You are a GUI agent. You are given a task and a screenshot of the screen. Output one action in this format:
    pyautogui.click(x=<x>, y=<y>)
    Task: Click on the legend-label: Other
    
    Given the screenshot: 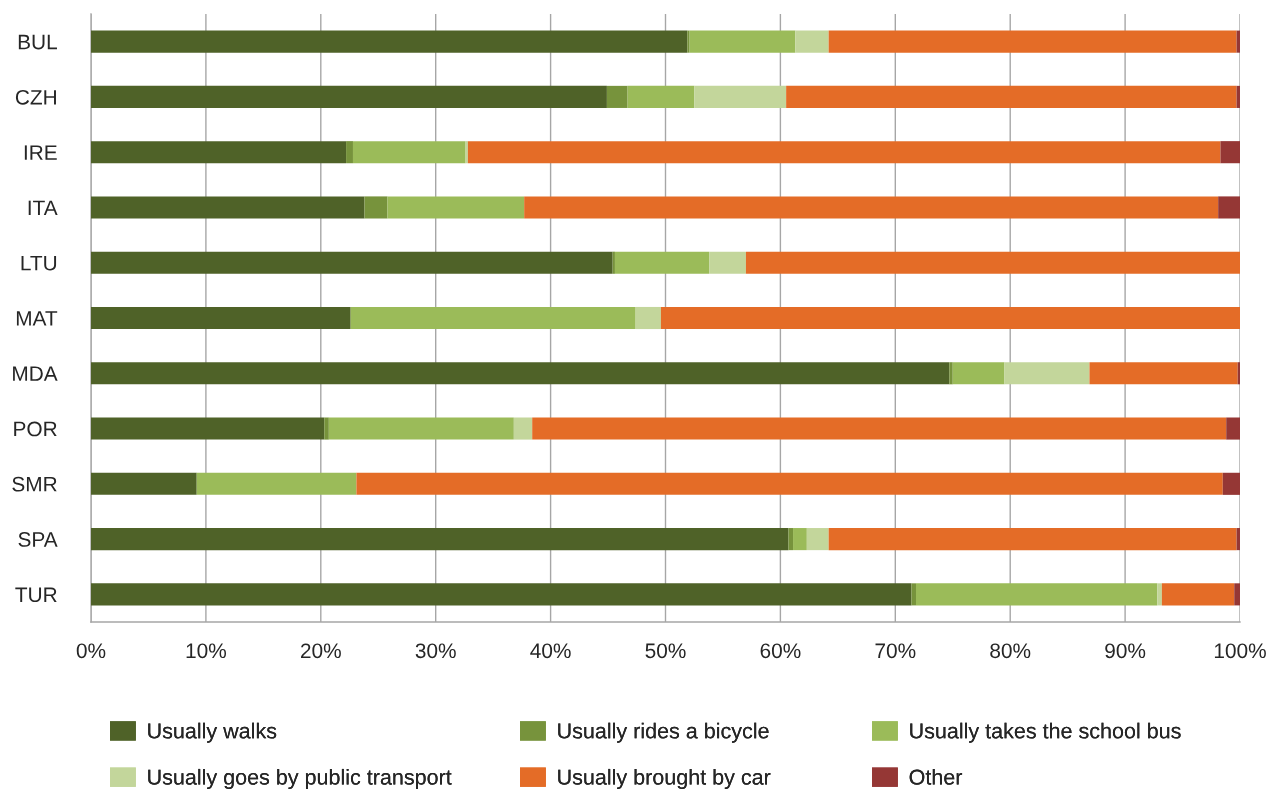 What is the action you would take?
    pyautogui.click(x=936, y=776)
    